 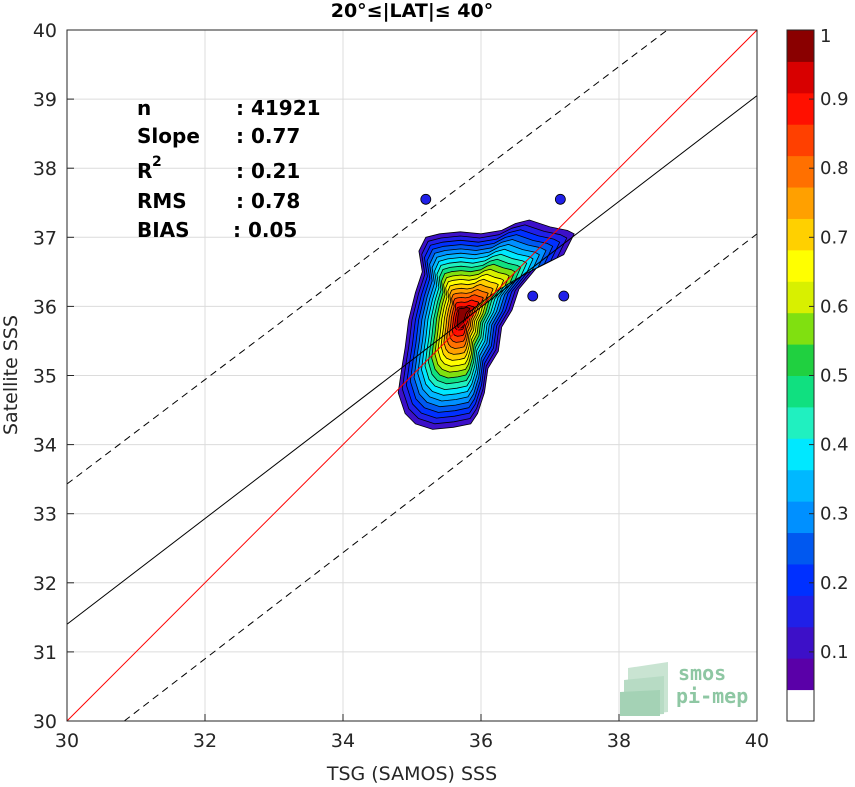 I want to click on colorbar-tick-label: 0.3, so click(x=834, y=514).